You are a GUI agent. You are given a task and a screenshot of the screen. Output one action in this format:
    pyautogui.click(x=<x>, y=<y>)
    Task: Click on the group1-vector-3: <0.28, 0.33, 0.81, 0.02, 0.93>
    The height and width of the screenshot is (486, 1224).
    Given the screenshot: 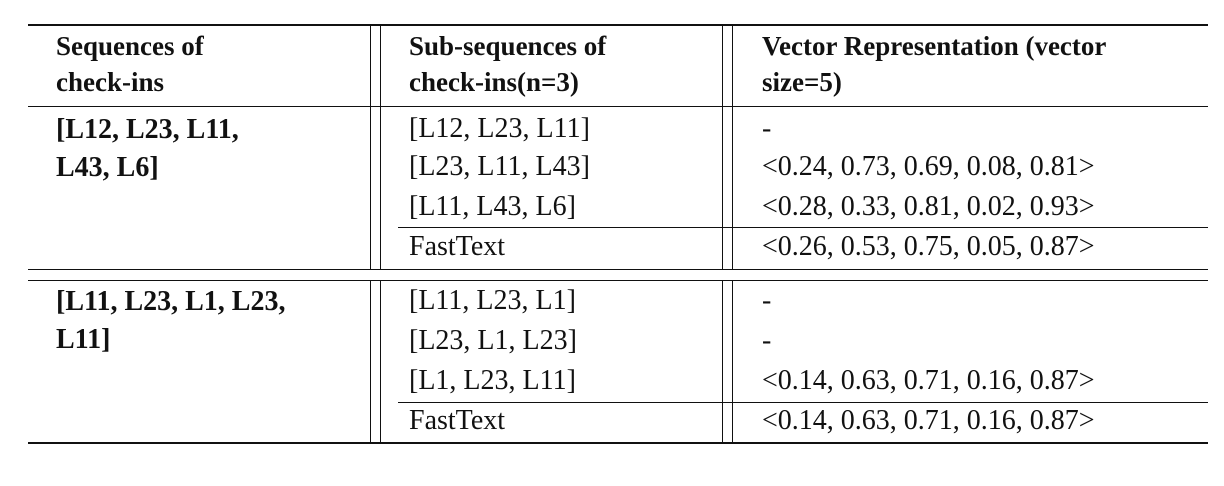 What is the action you would take?
    pyautogui.click(x=928, y=206)
    